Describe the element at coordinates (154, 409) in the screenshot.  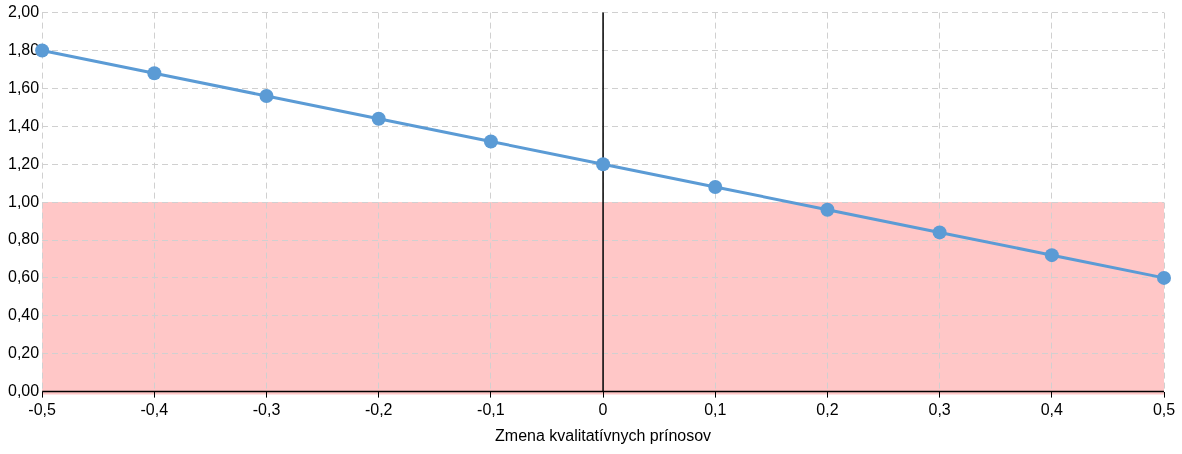
I see `x-tick-label: -0,4` at that location.